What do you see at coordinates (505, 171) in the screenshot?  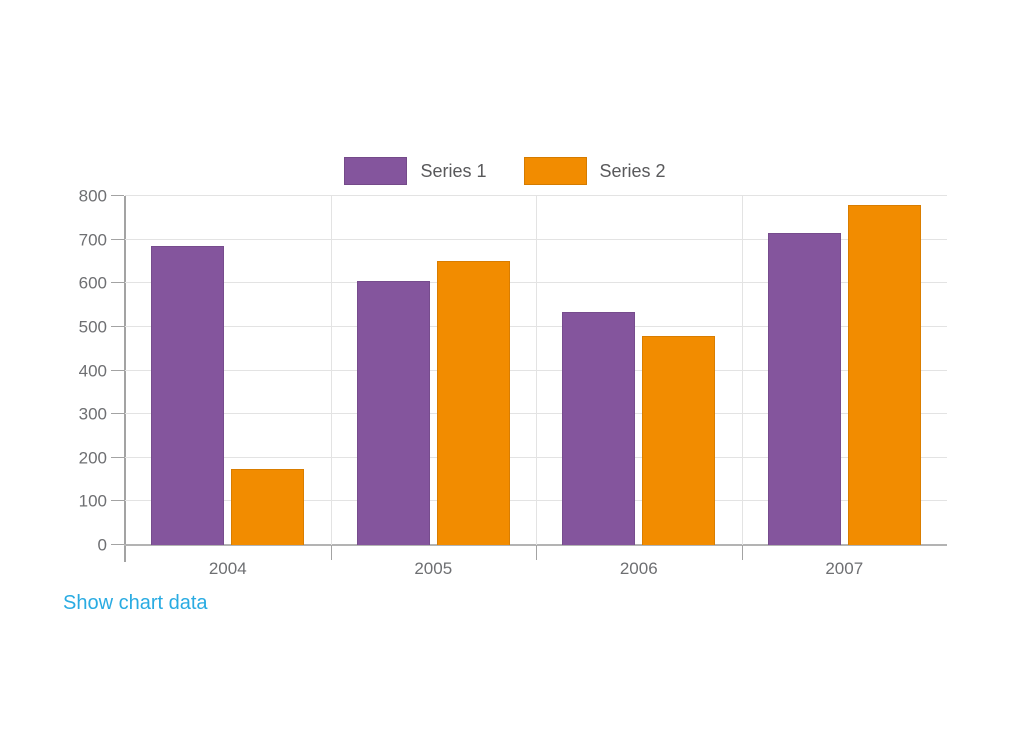 I see `chart-legend: Series 1 Series 2` at bounding box center [505, 171].